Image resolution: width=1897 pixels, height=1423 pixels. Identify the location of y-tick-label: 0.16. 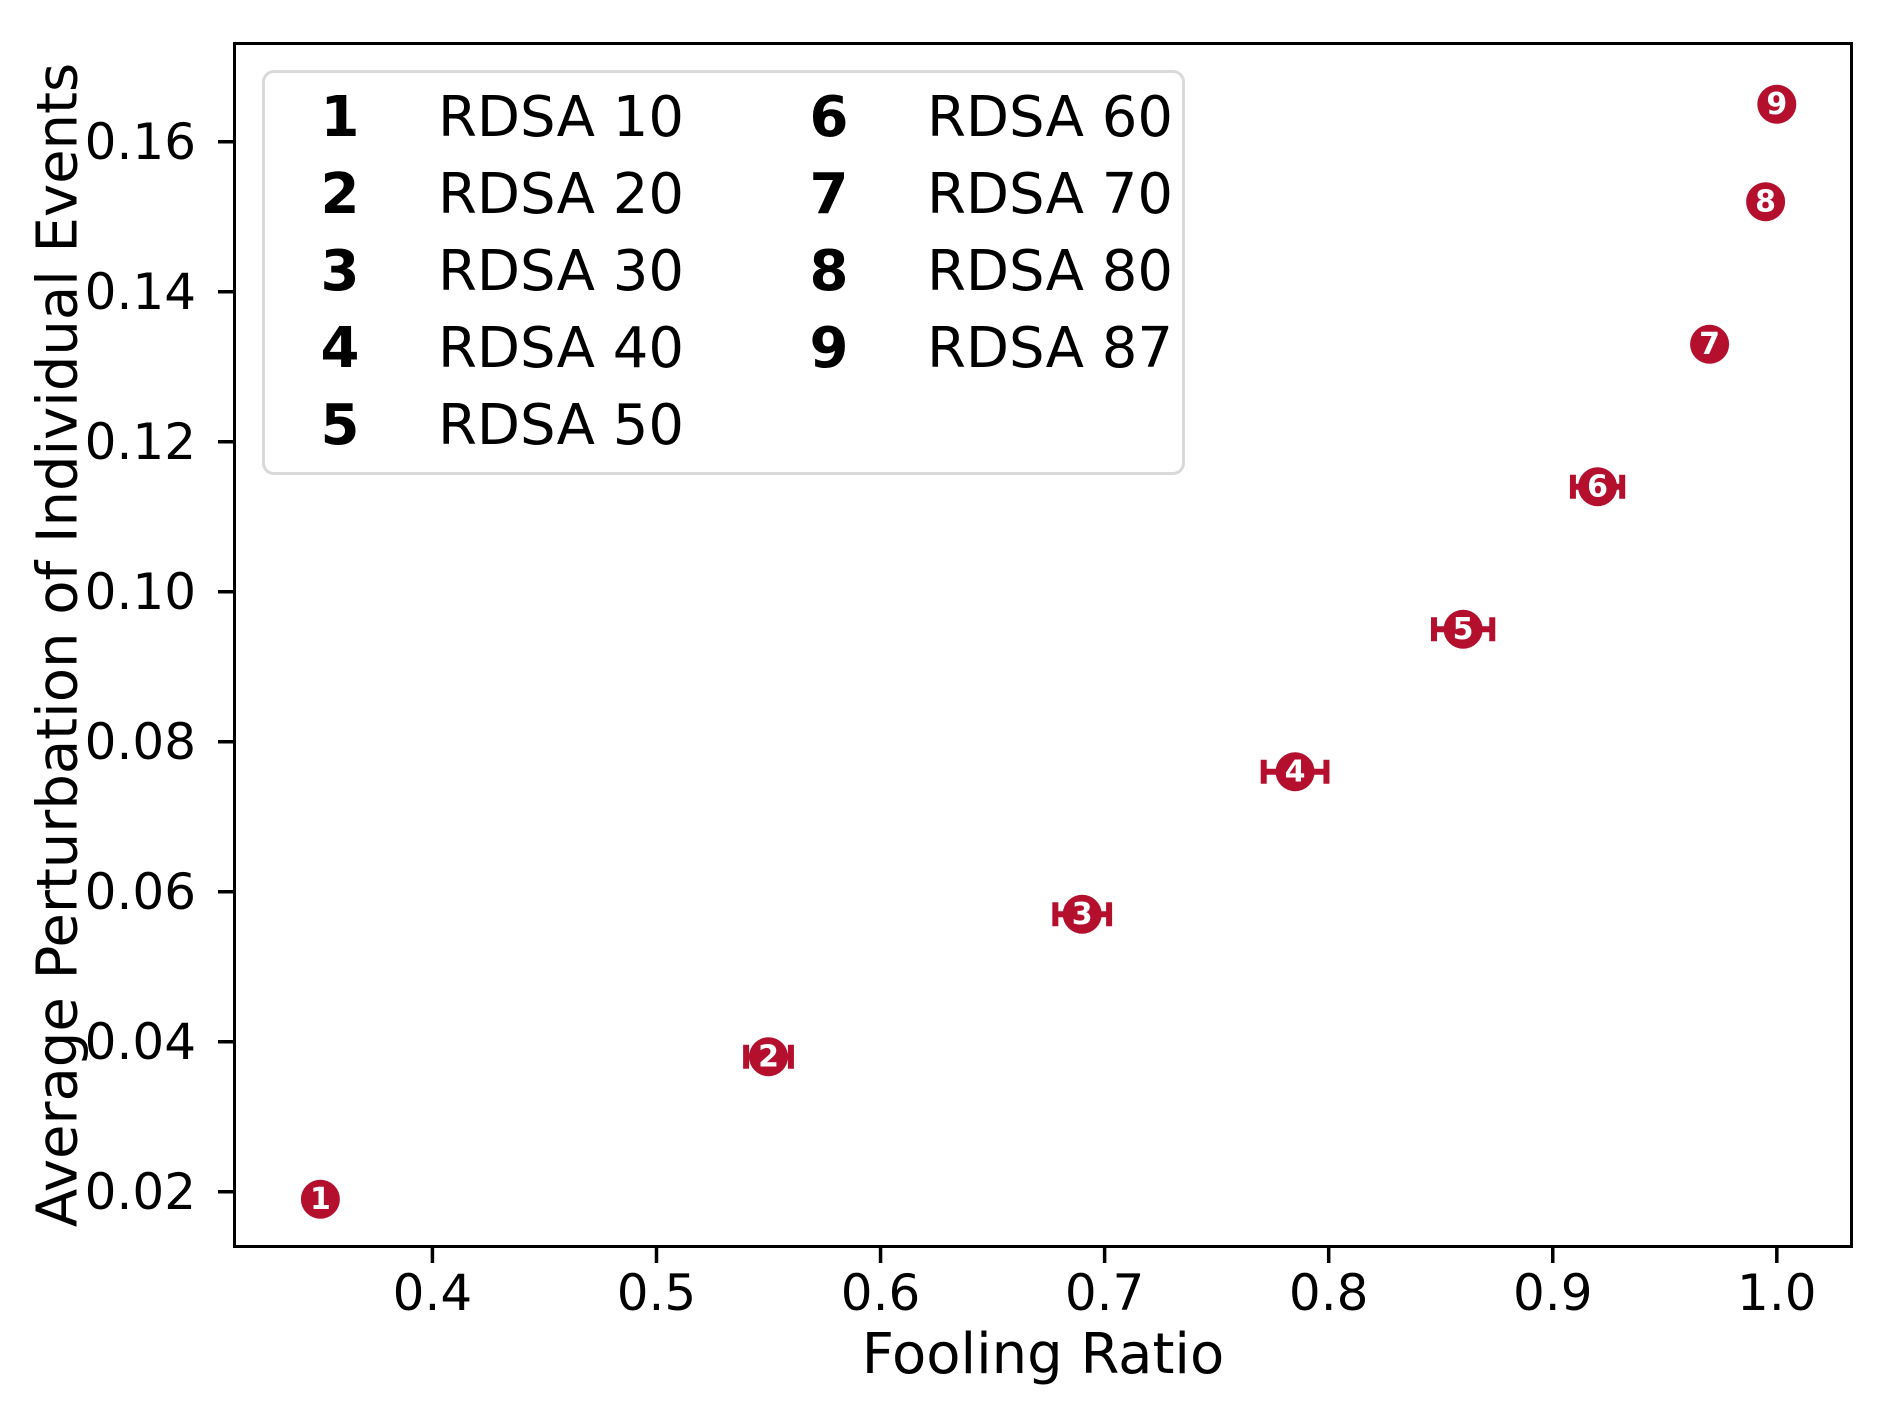
(140, 141).